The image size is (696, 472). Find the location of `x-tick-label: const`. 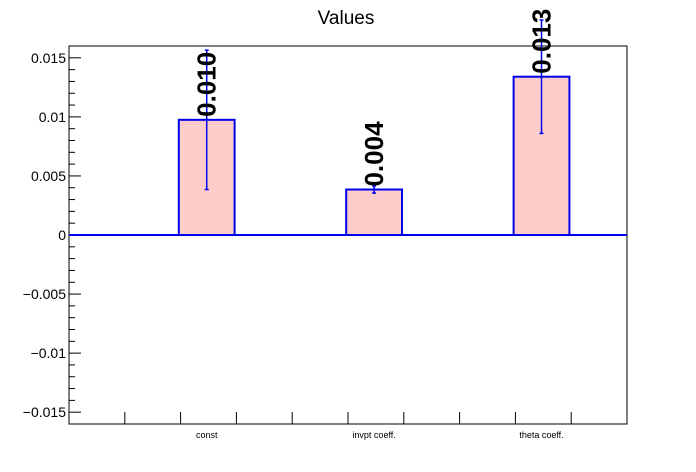

x-tick-label: const is located at coordinates (207, 435).